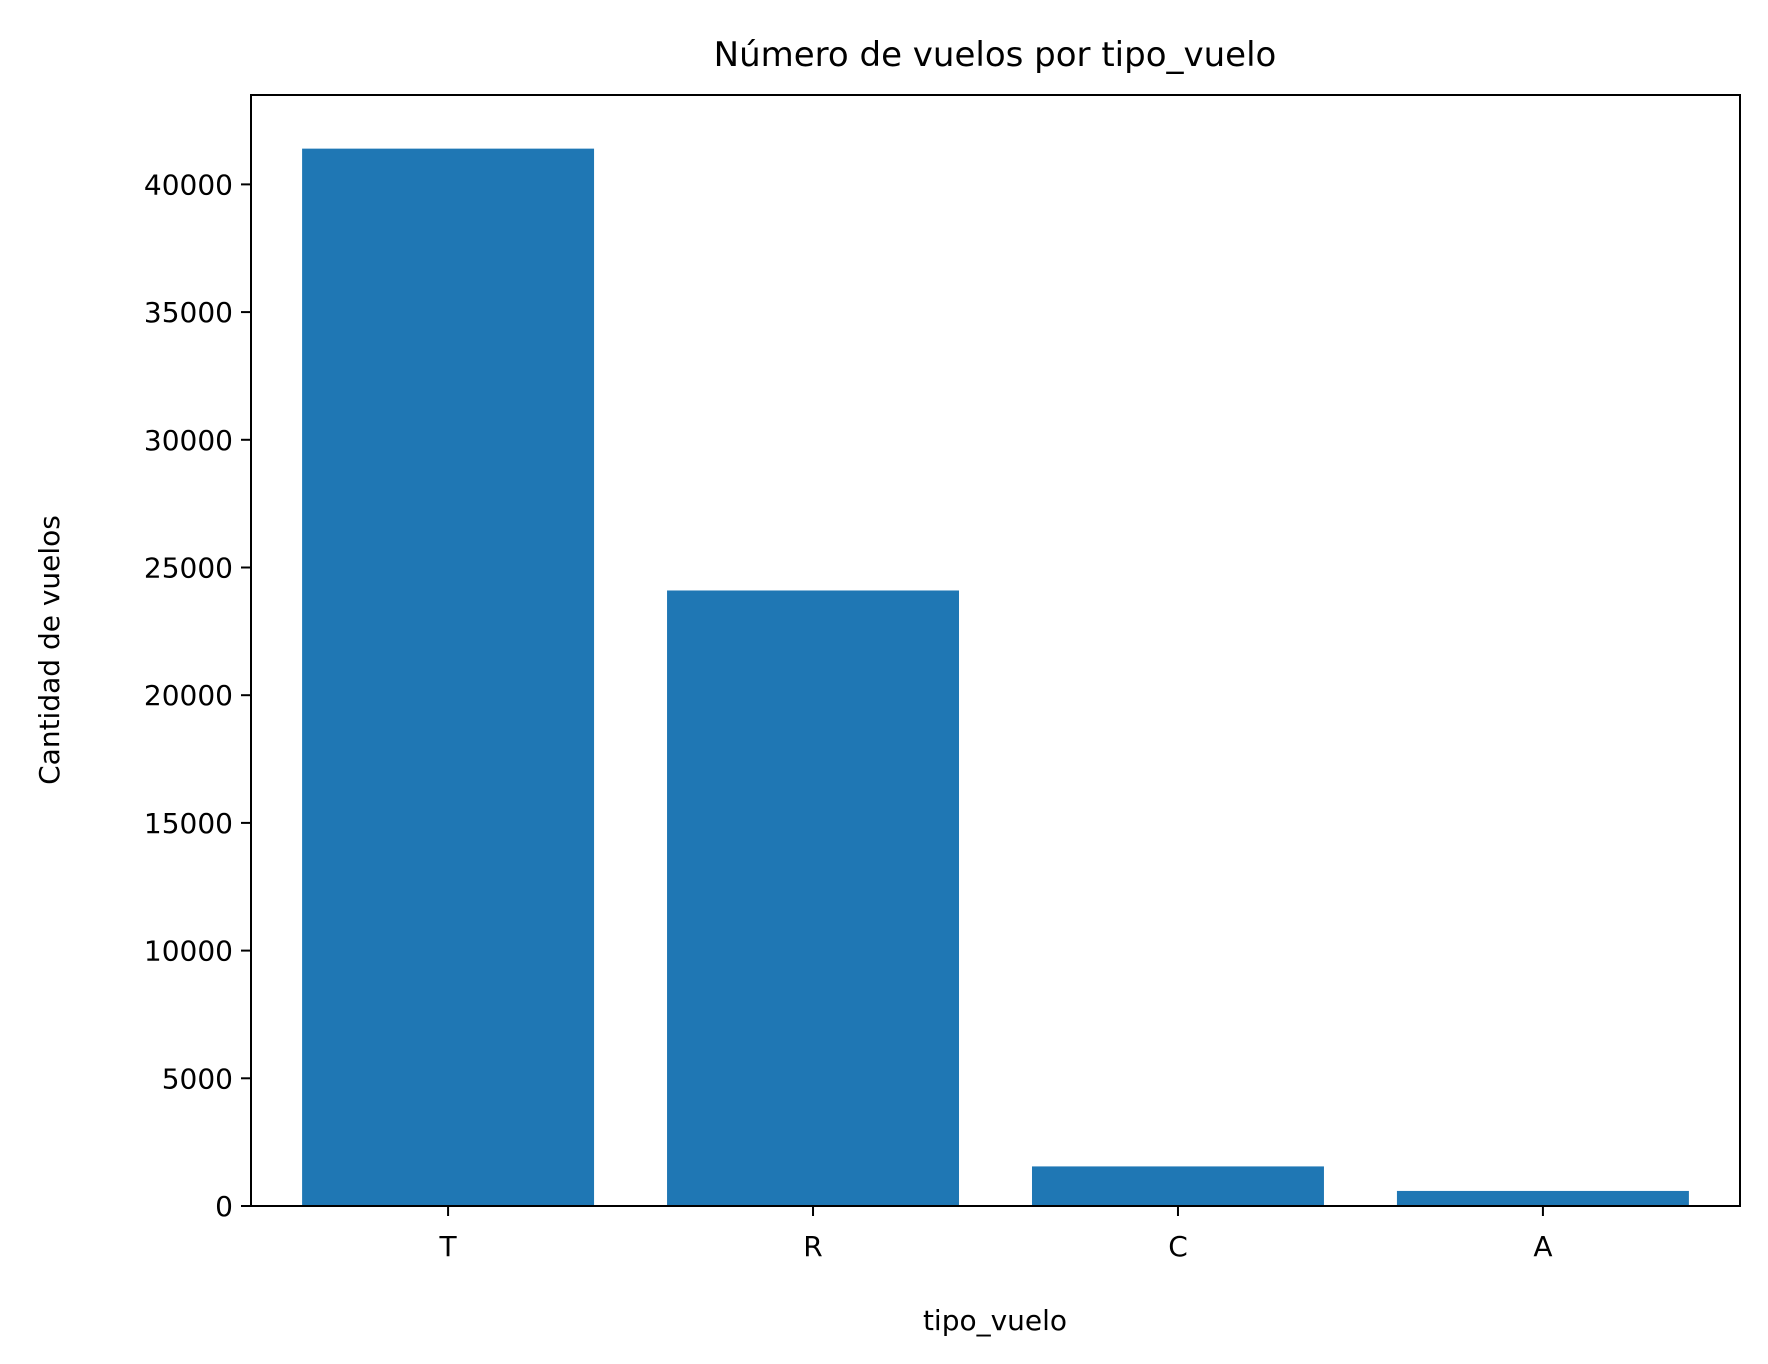  Describe the element at coordinates (188, 695) in the screenshot. I see `y-tick-label-20000: 20000` at that location.